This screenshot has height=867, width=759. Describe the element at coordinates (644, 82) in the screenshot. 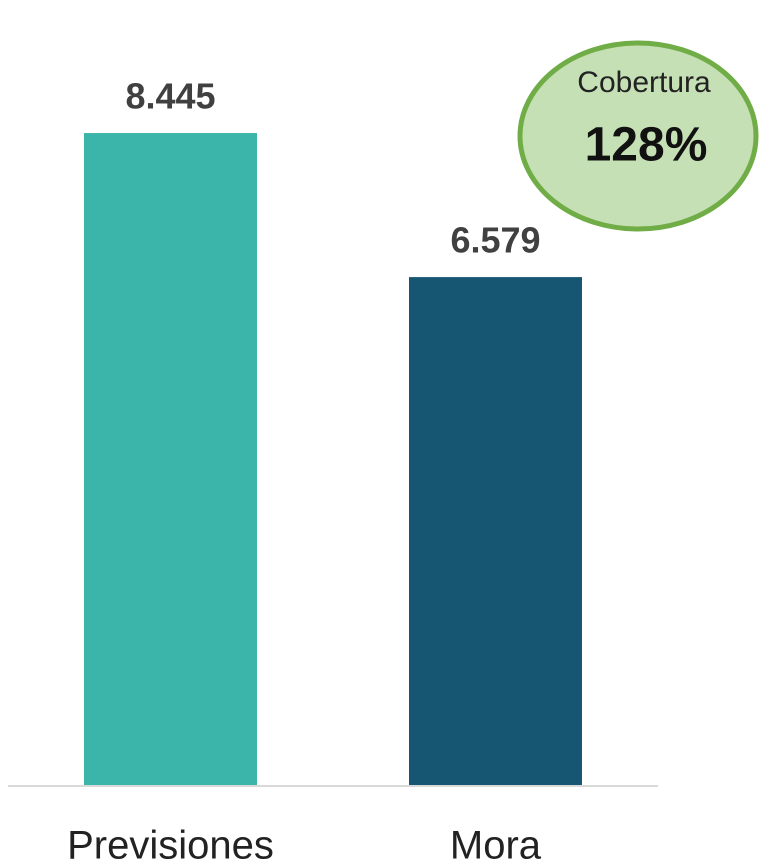

I see `annotation-title: Cobertura` at that location.